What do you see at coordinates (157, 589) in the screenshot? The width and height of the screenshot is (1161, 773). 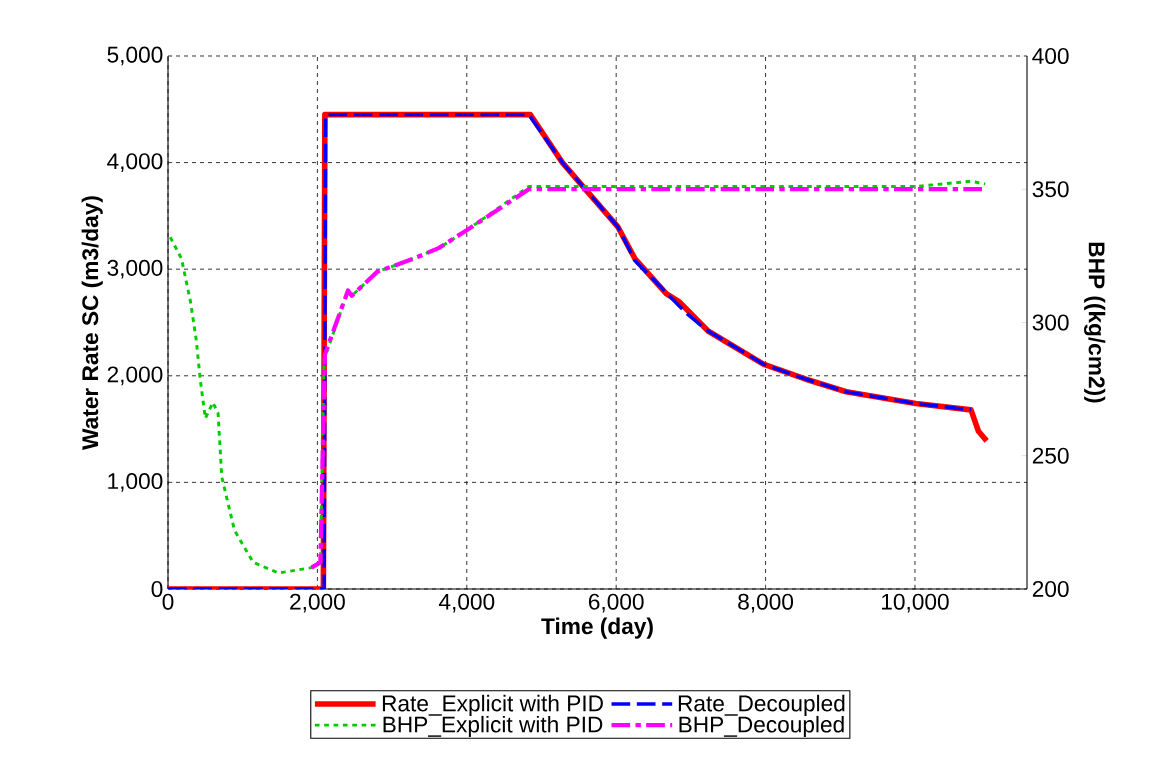 I see `y-tick-label: 0` at bounding box center [157, 589].